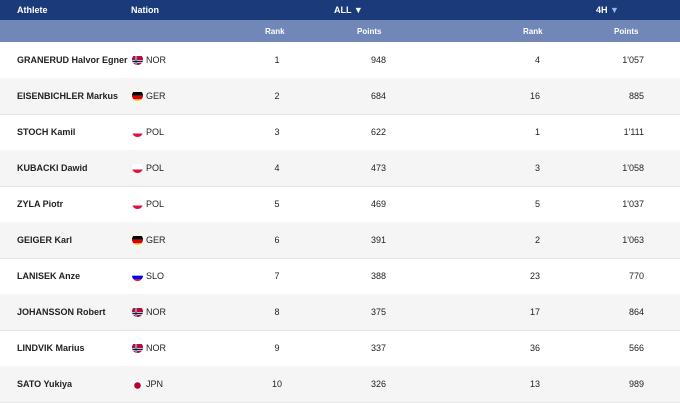 The image size is (680, 403). What do you see at coordinates (633, 132) in the screenshot?
I see `points-4h: 1'111` at bounding box center [633, 132].